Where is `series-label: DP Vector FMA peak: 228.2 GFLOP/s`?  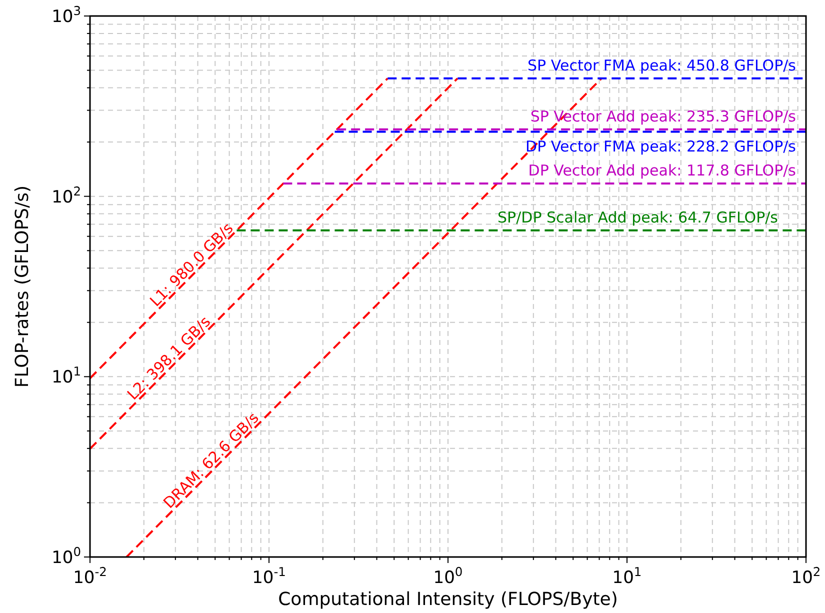
series-label: DP Vector FMA peak: 228.2 GFLOP/s is located at coordinates (661, 147).